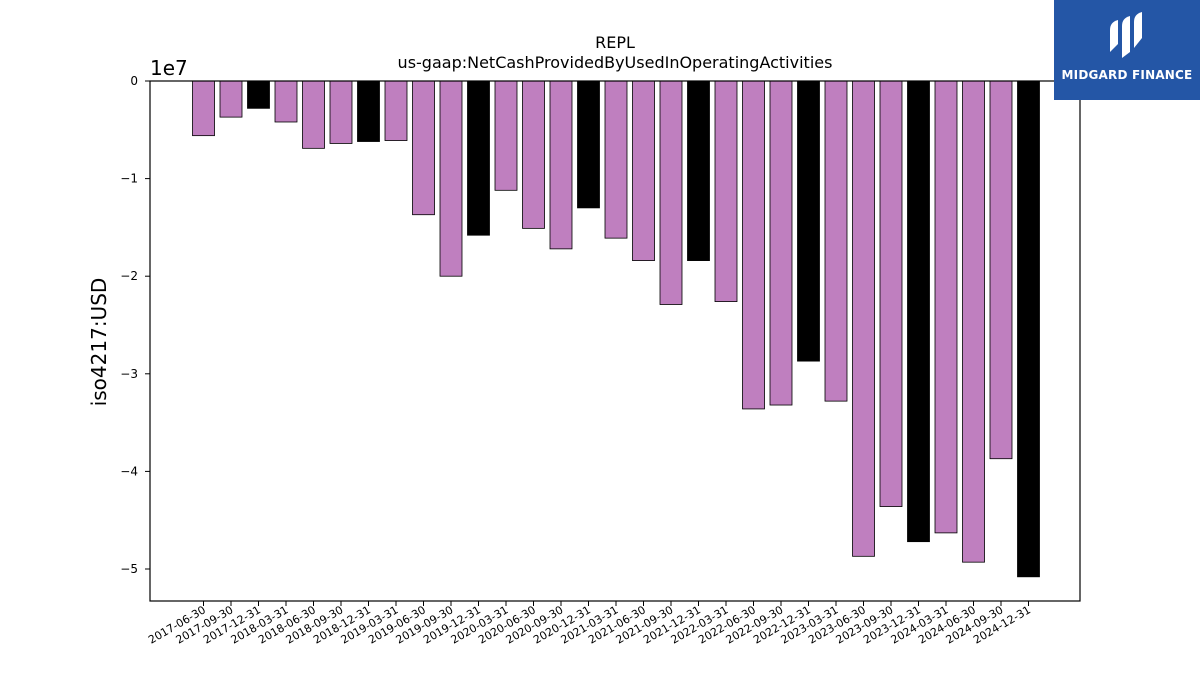  What do you see at coordinates (1127, 75) in the screenshot?
I see `logo-text: MIDGARD FINANCE` at bounding box center [1127, 75].